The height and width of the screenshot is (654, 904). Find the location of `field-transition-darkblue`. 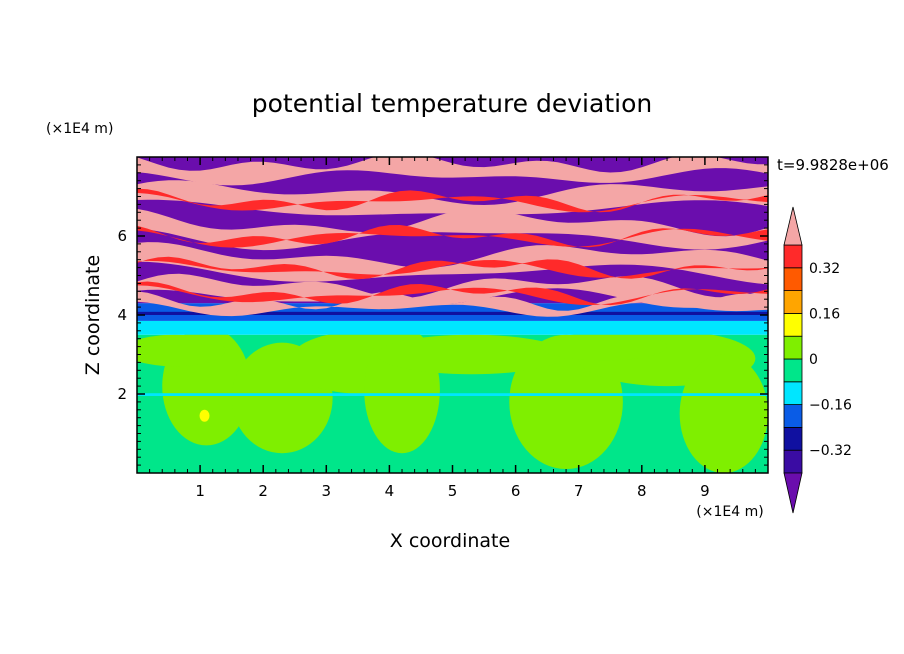

field-transition-darkblue is located at coordinates (452, 313).